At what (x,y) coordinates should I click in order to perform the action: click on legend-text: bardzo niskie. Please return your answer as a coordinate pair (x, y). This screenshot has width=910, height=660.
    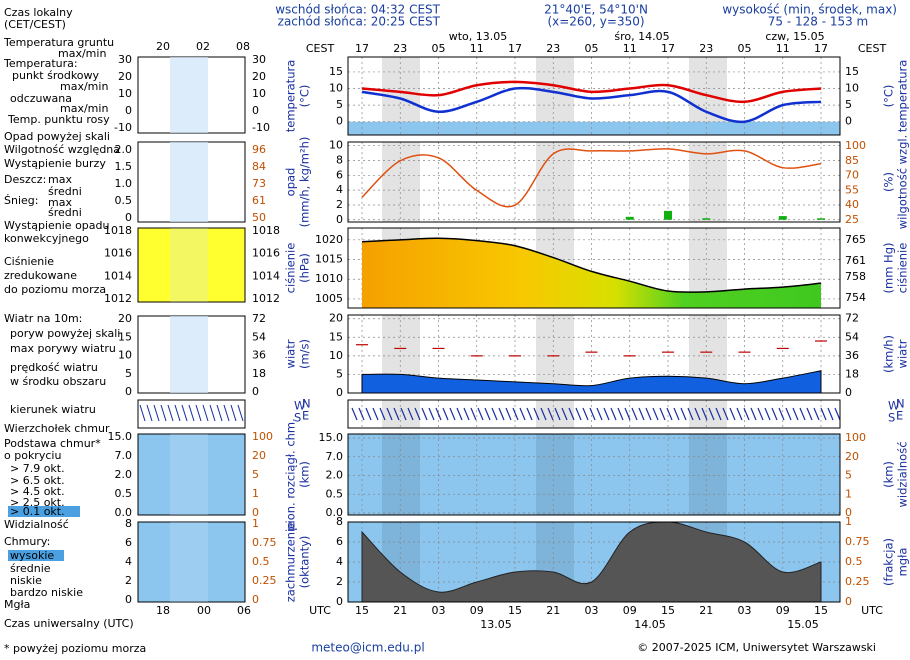
    Looking at the image, I should click on (46, 592).